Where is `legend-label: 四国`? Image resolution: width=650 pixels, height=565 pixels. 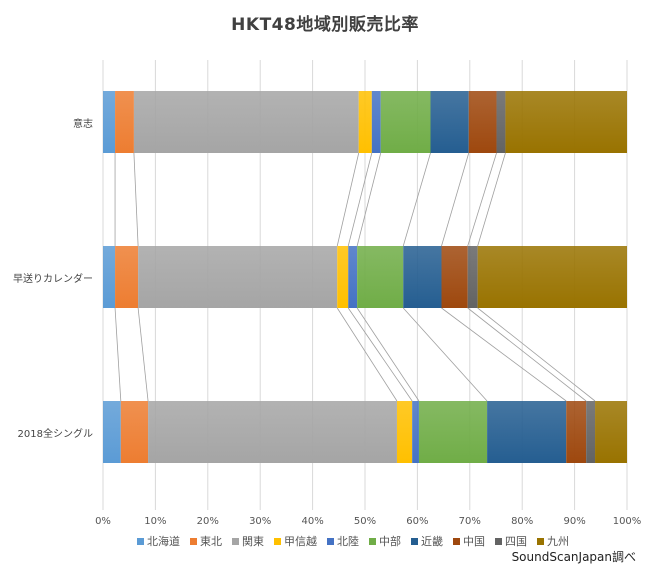
legend-label: 四国 is located at coordinates (516, 541).